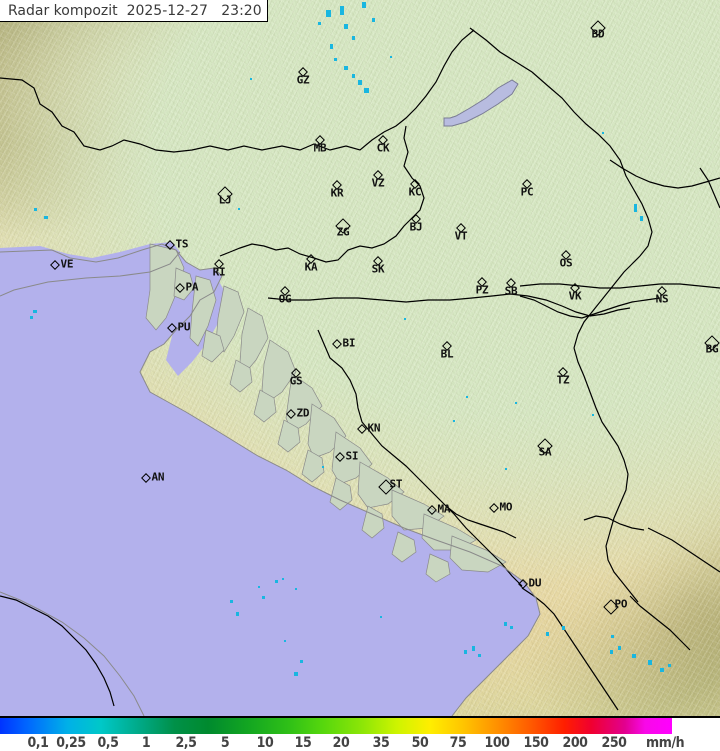 Image resolution: width=720 pixels, height=751 pixels. What do you see at coordinates (500, 507) in the screenshot?
I see `city-marker-mo: MO` at bounding box center [500, 507].